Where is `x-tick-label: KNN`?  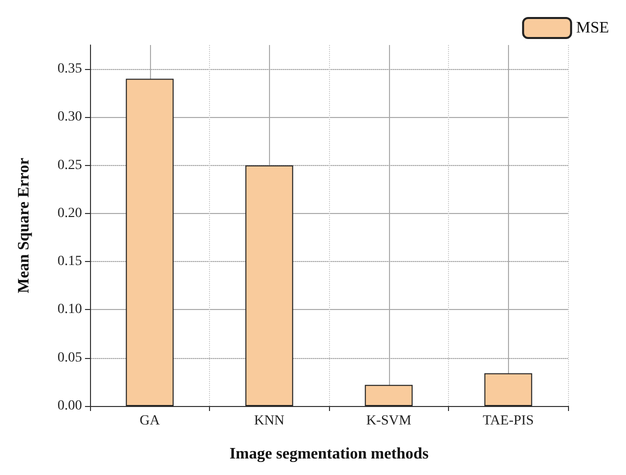
x-tick-label: KNN is located at coordinates (269, 421).